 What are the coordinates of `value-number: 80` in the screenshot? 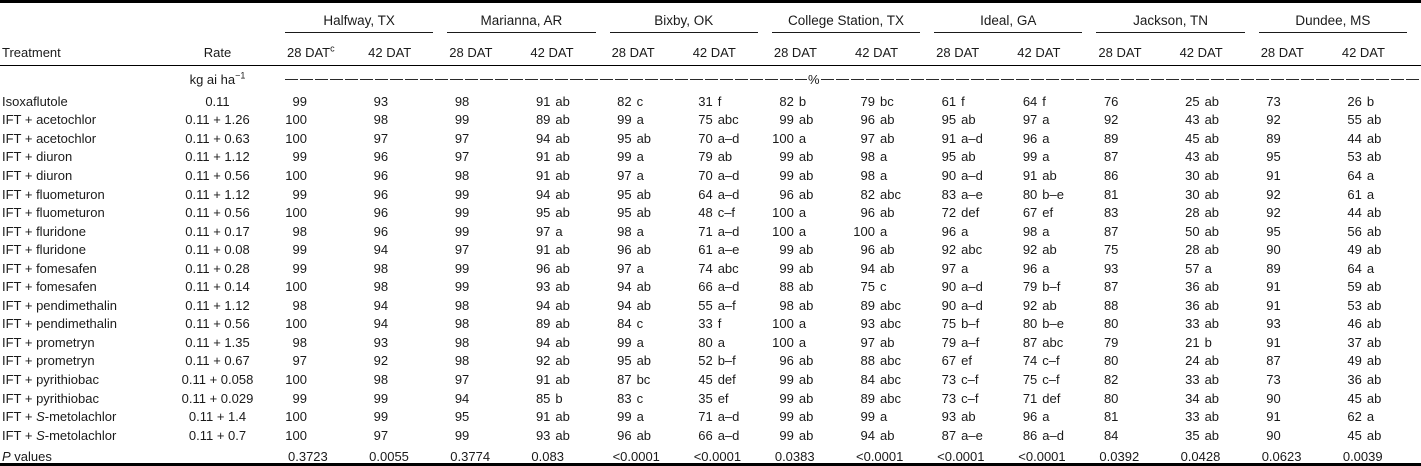 It's located at (705, 342).